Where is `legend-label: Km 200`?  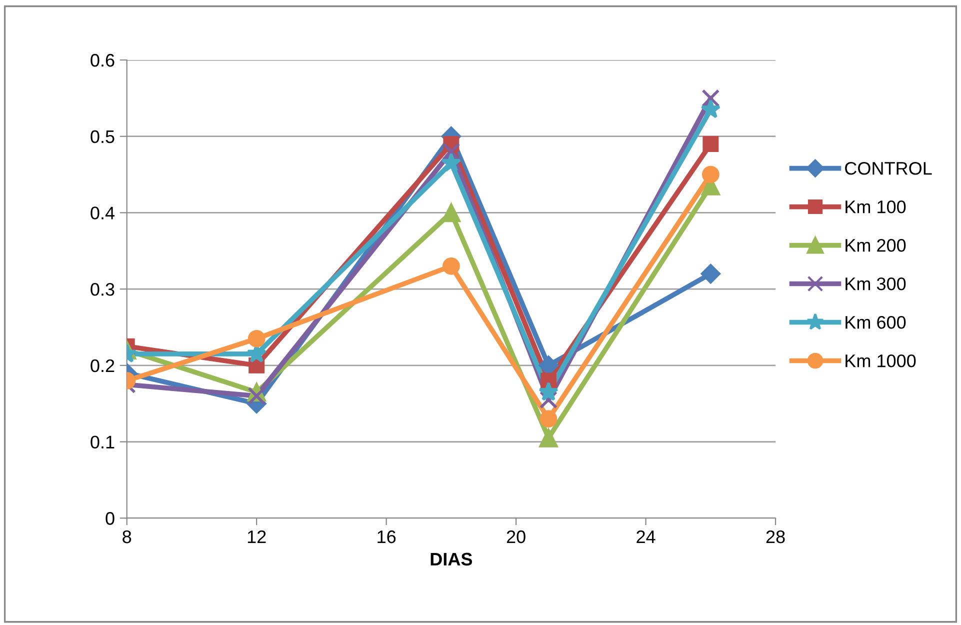 legend-label: Km 200 is located at coordinates (876, 245).